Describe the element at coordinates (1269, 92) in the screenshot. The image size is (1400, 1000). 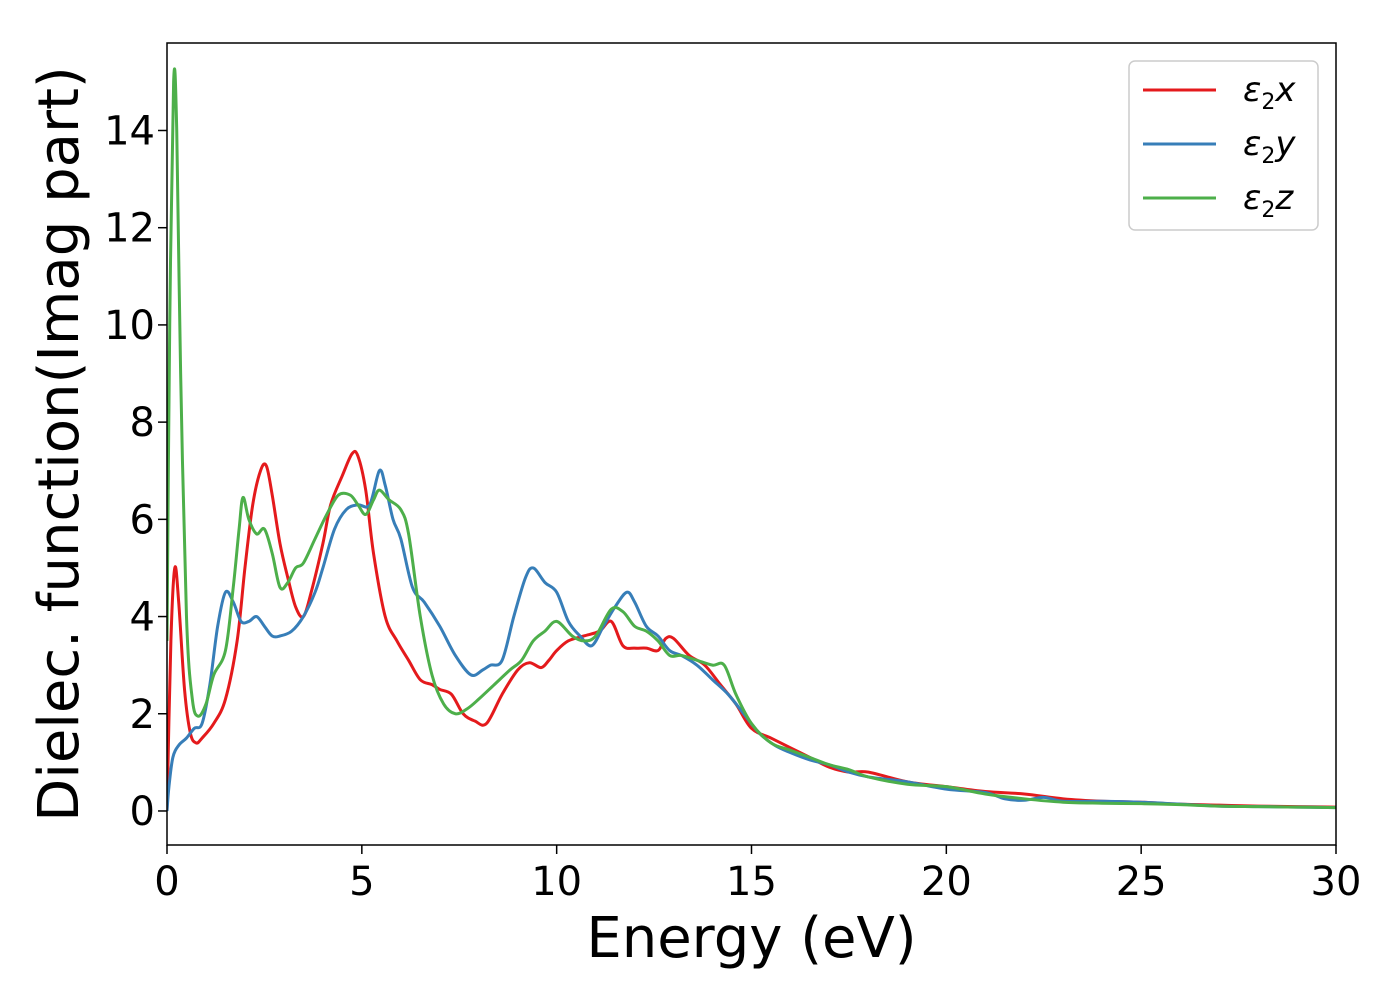
I see `legend-label: ε2x` at that location.